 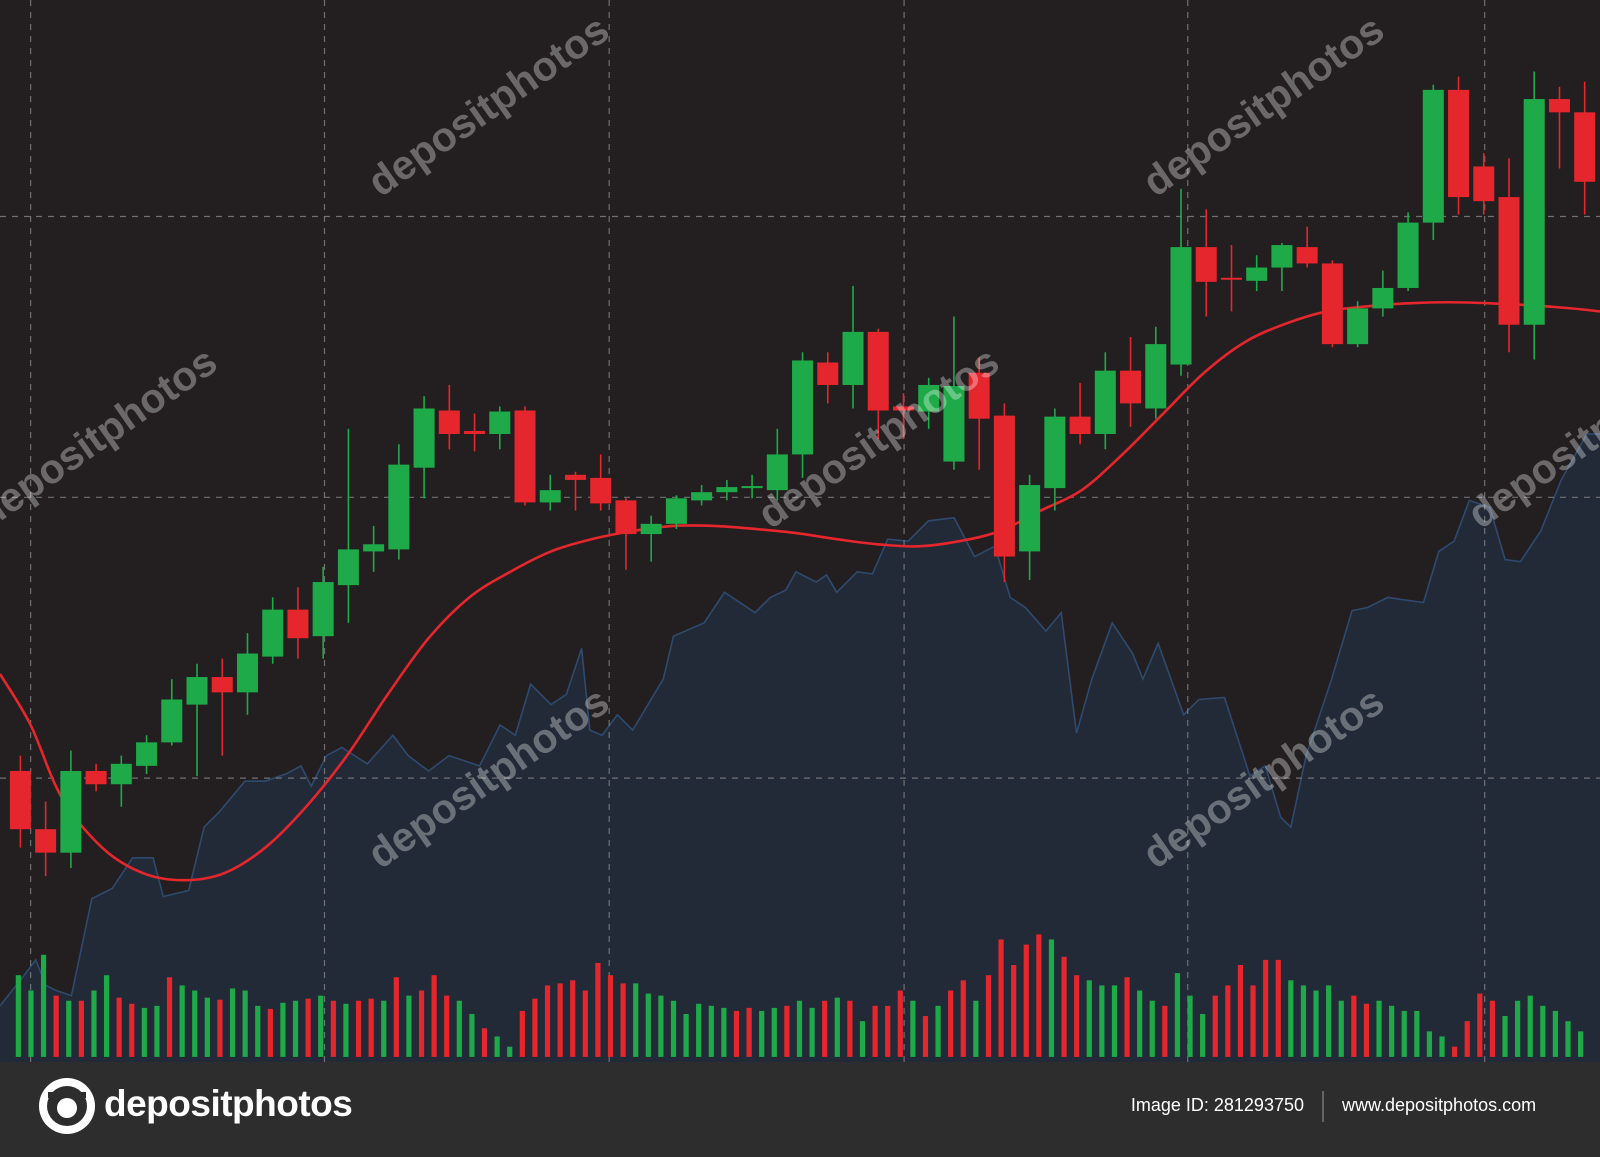 What do you see at coordinates (1217, 1105) in the screenshot?
I see `image-id: Image ID: 281293750` at bounding box center [1217, 1105].